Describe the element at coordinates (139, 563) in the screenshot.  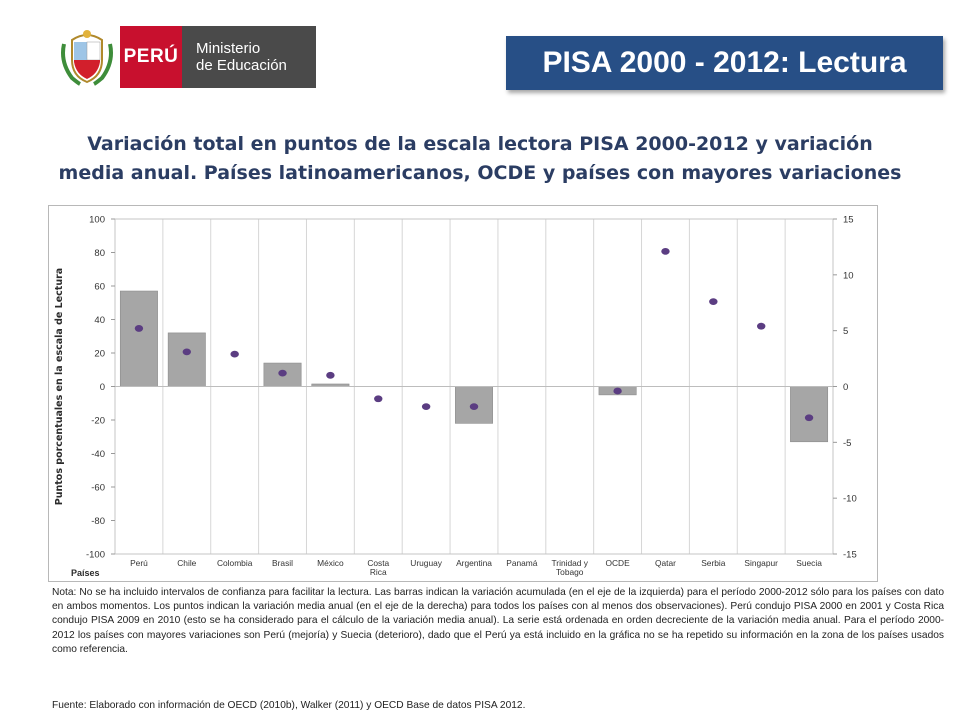
I see `x-tick-label: Perú` at that location.